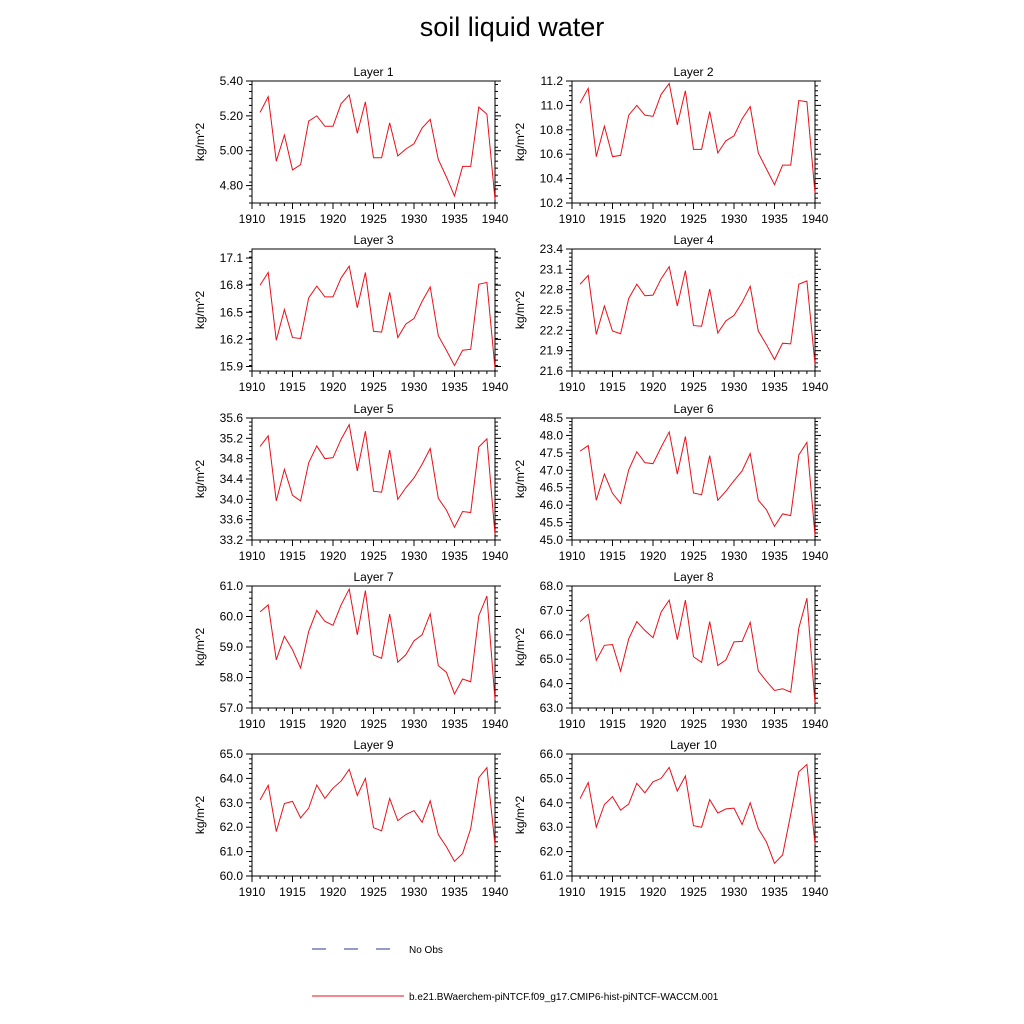 The width and height of the screenshot is (1024, 1024). What do you see at coordinates (232, 285) in the screenshot?
I see `y-tick-label: 16.8` at bounding box center [232, 285].